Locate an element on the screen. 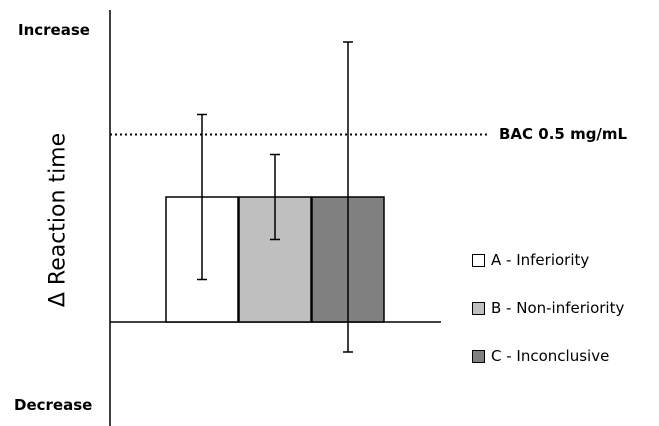 This screenshot has height=426, width=659. error-bar-b is located at coordinates (275, 197).